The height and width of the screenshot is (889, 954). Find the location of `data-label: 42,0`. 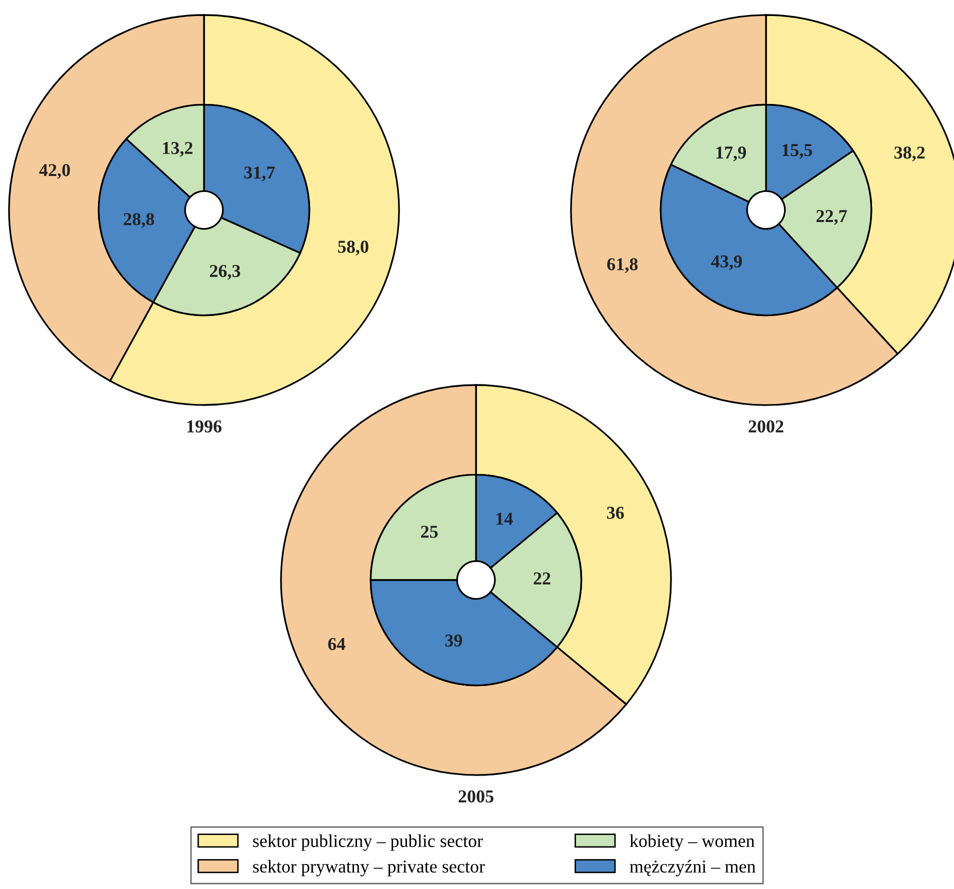

data-label: 42,0 is located at coordinates (54, 171).